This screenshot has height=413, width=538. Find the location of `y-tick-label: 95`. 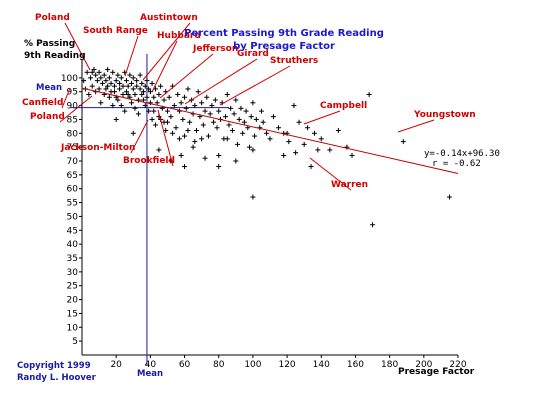

y-tick-label: 95 is located at coordinates (72, 93).